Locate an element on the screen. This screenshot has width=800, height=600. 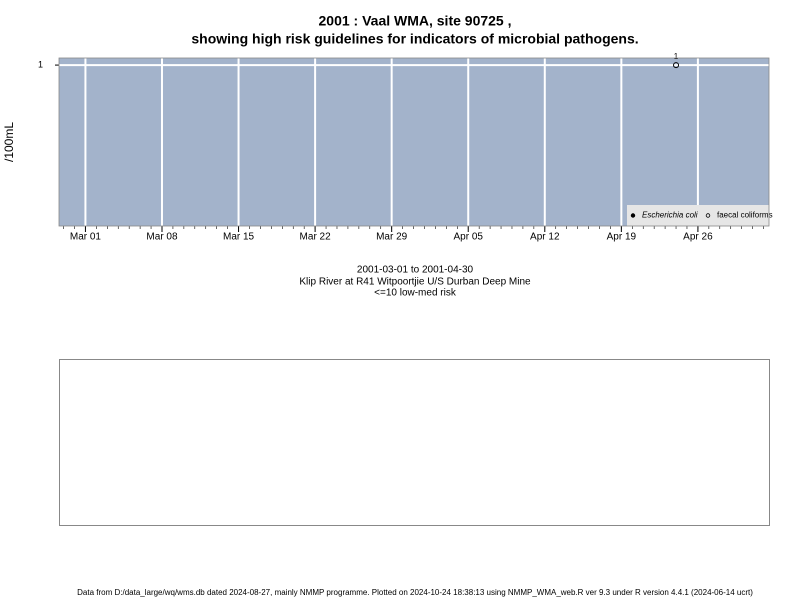
caption: <=10 low-med risk is located at coordinates (415, 293).